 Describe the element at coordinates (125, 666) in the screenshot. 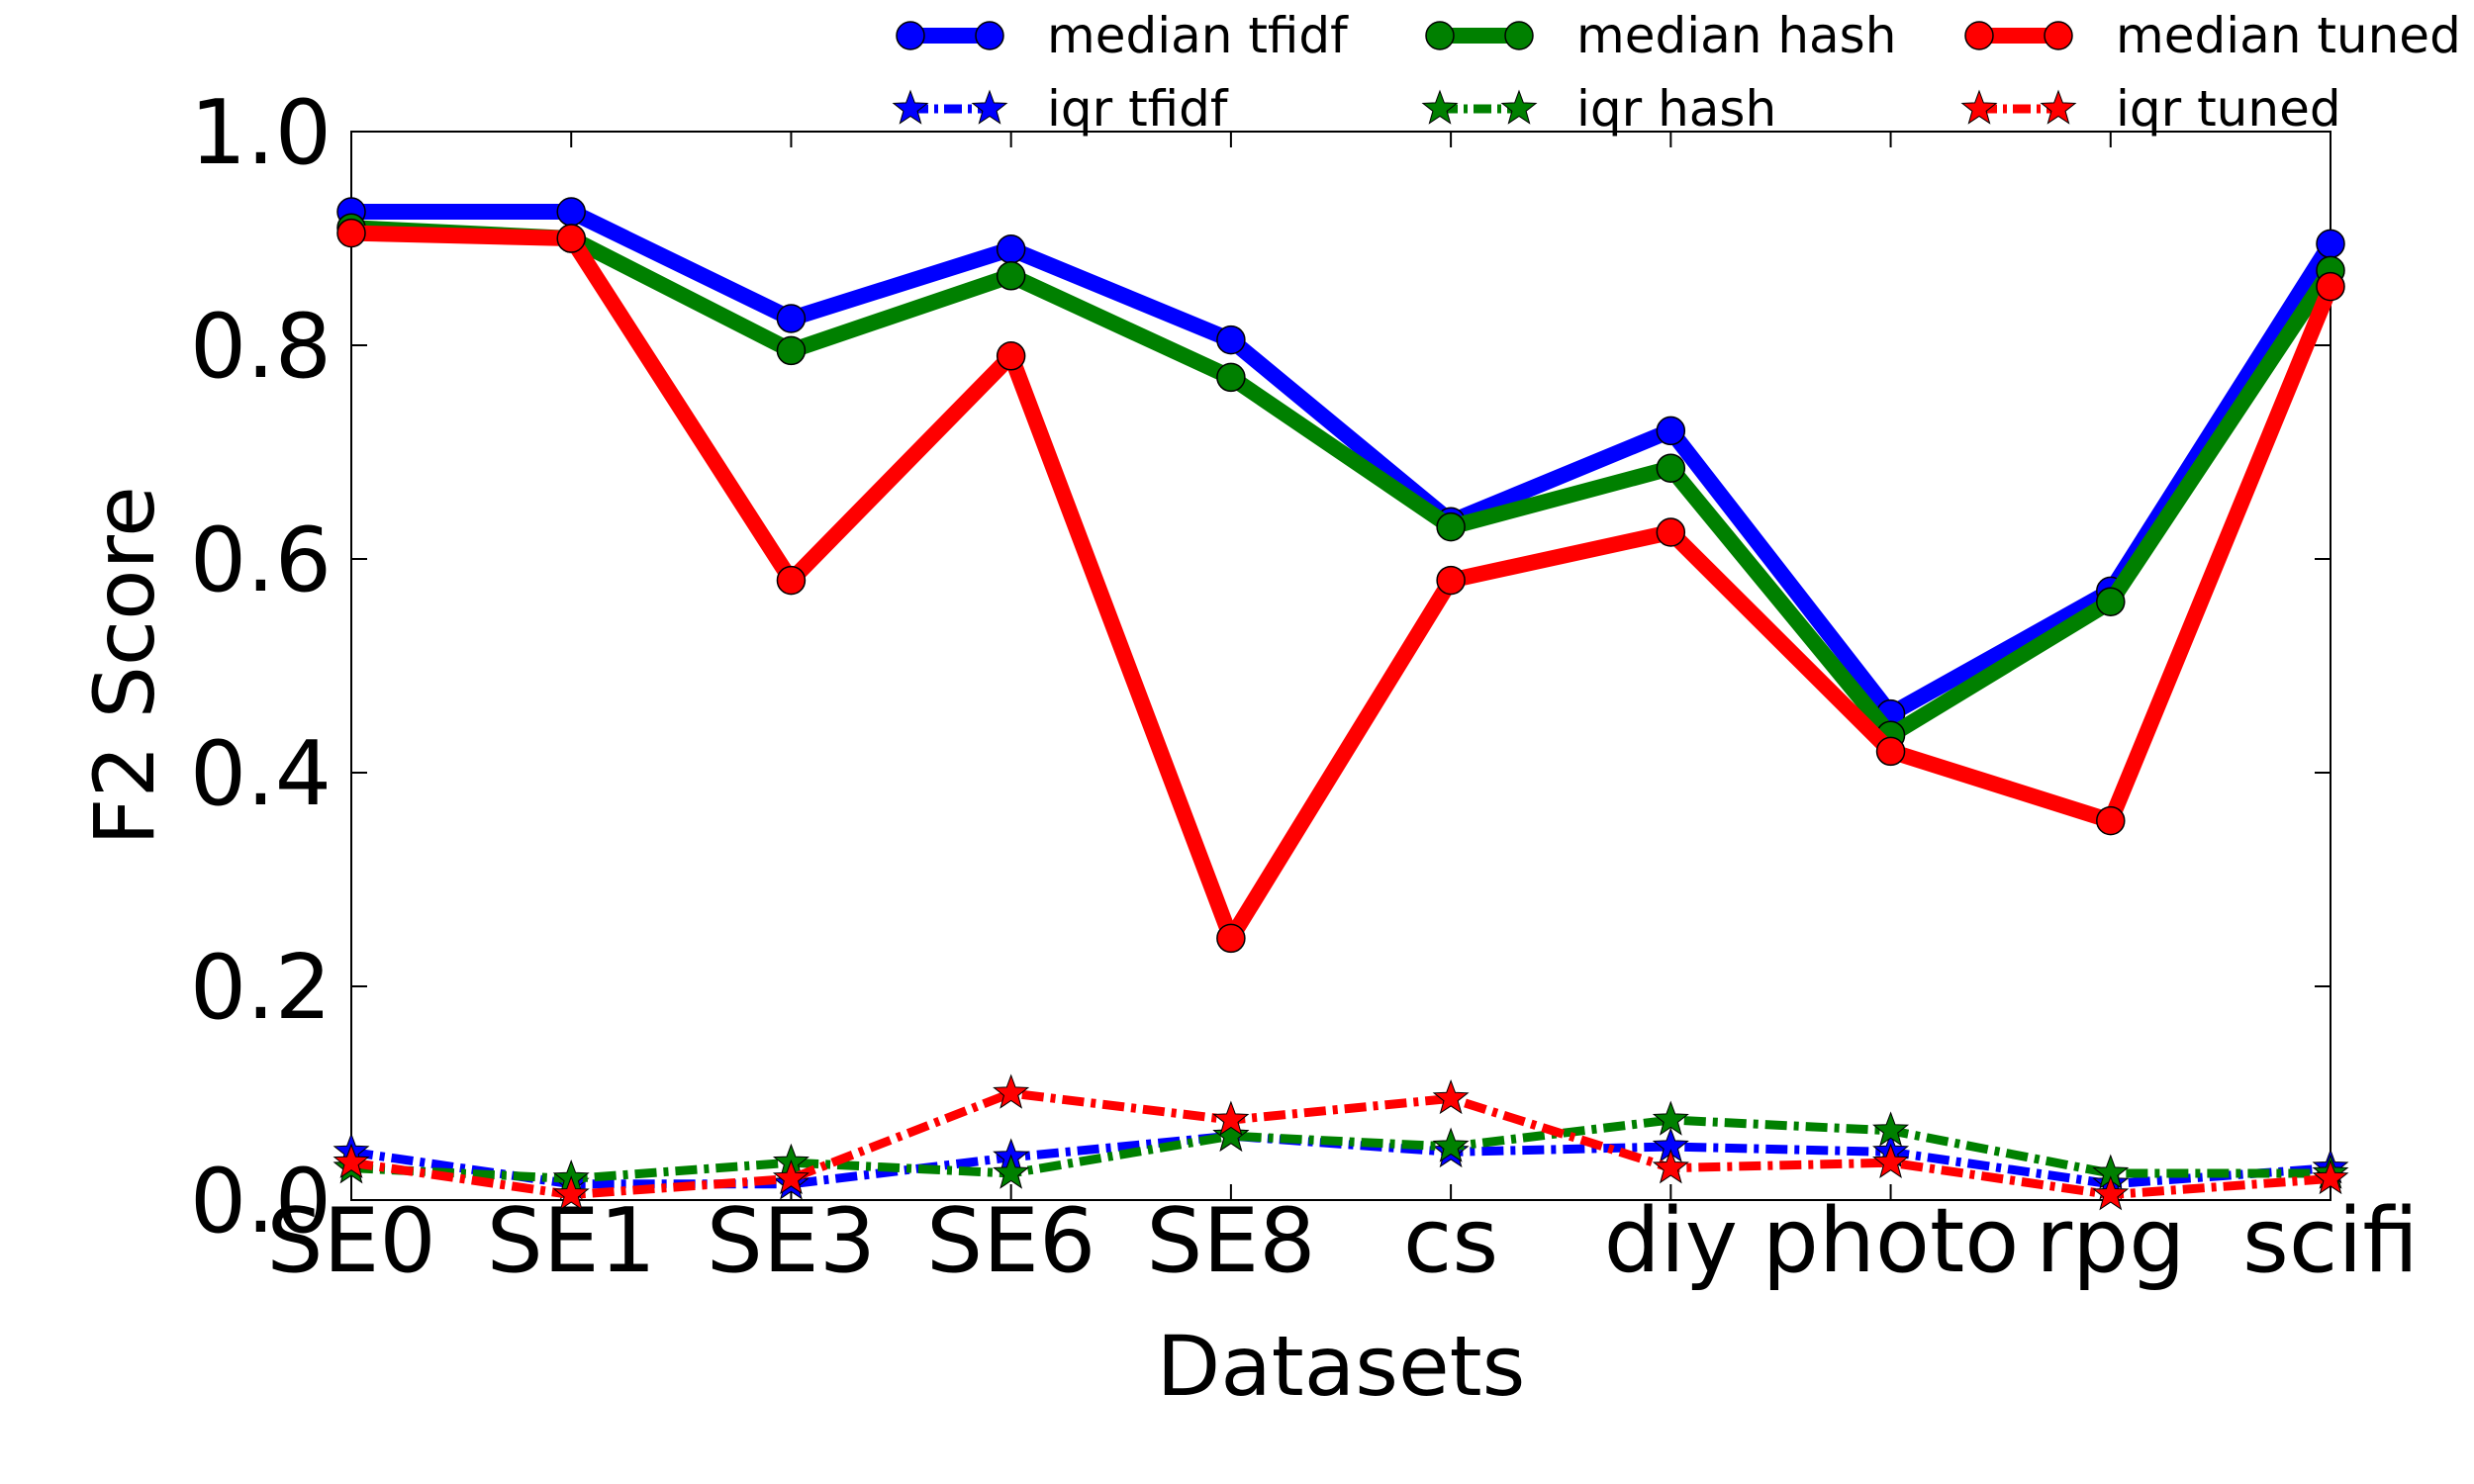

I see `y-axis-title: F2 Score` at that location.